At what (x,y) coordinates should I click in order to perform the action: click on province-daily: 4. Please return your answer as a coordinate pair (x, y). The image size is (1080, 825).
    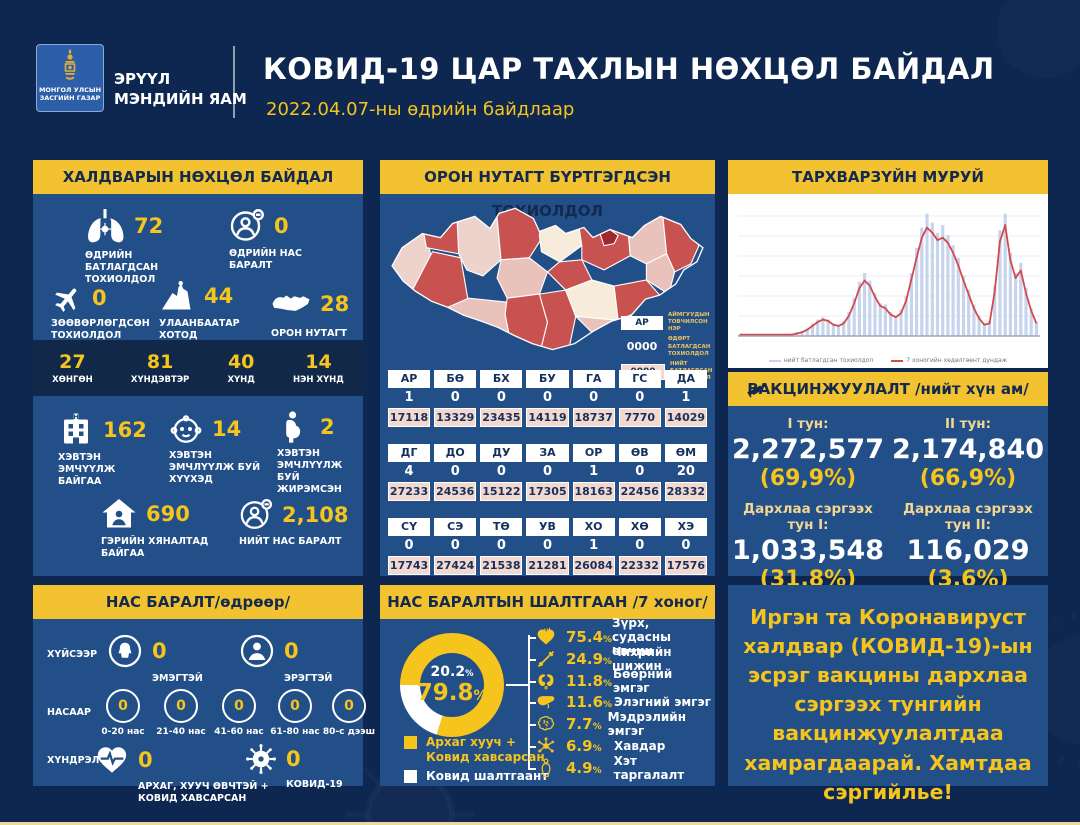
    Looking at the image, I should click on (409, 471).